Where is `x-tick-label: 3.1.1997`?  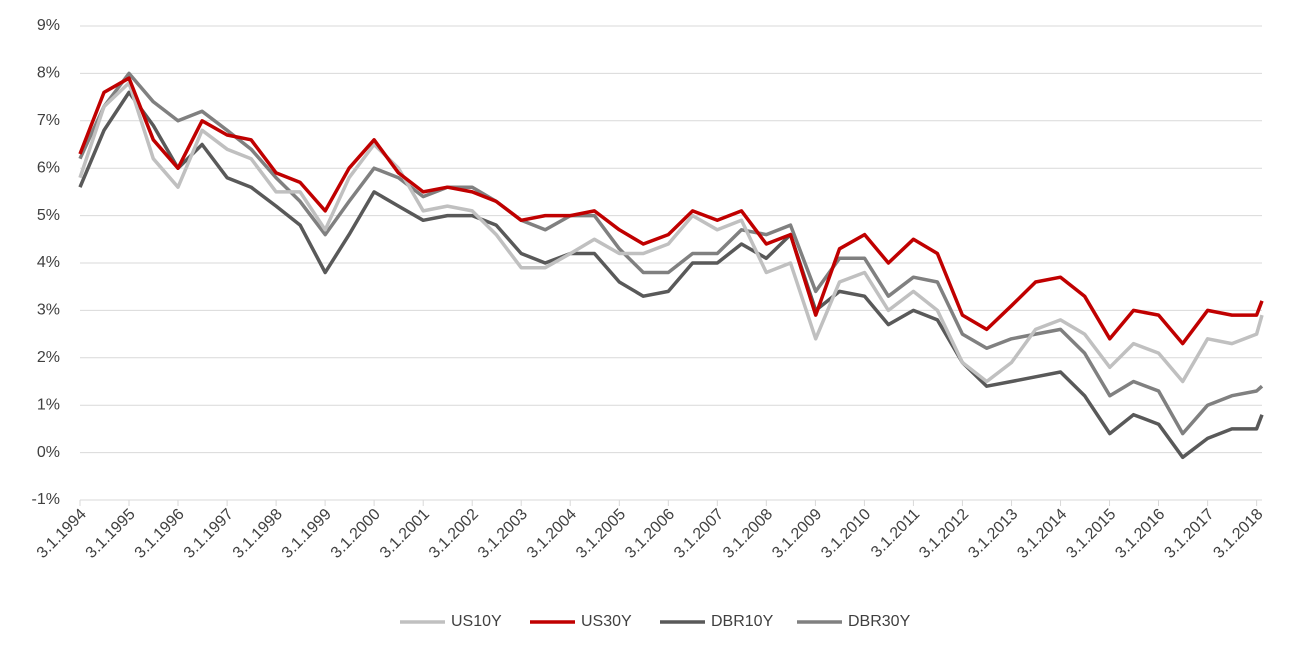 x-tick-label: 3.1.1997 is located at coordinates (209, 534).